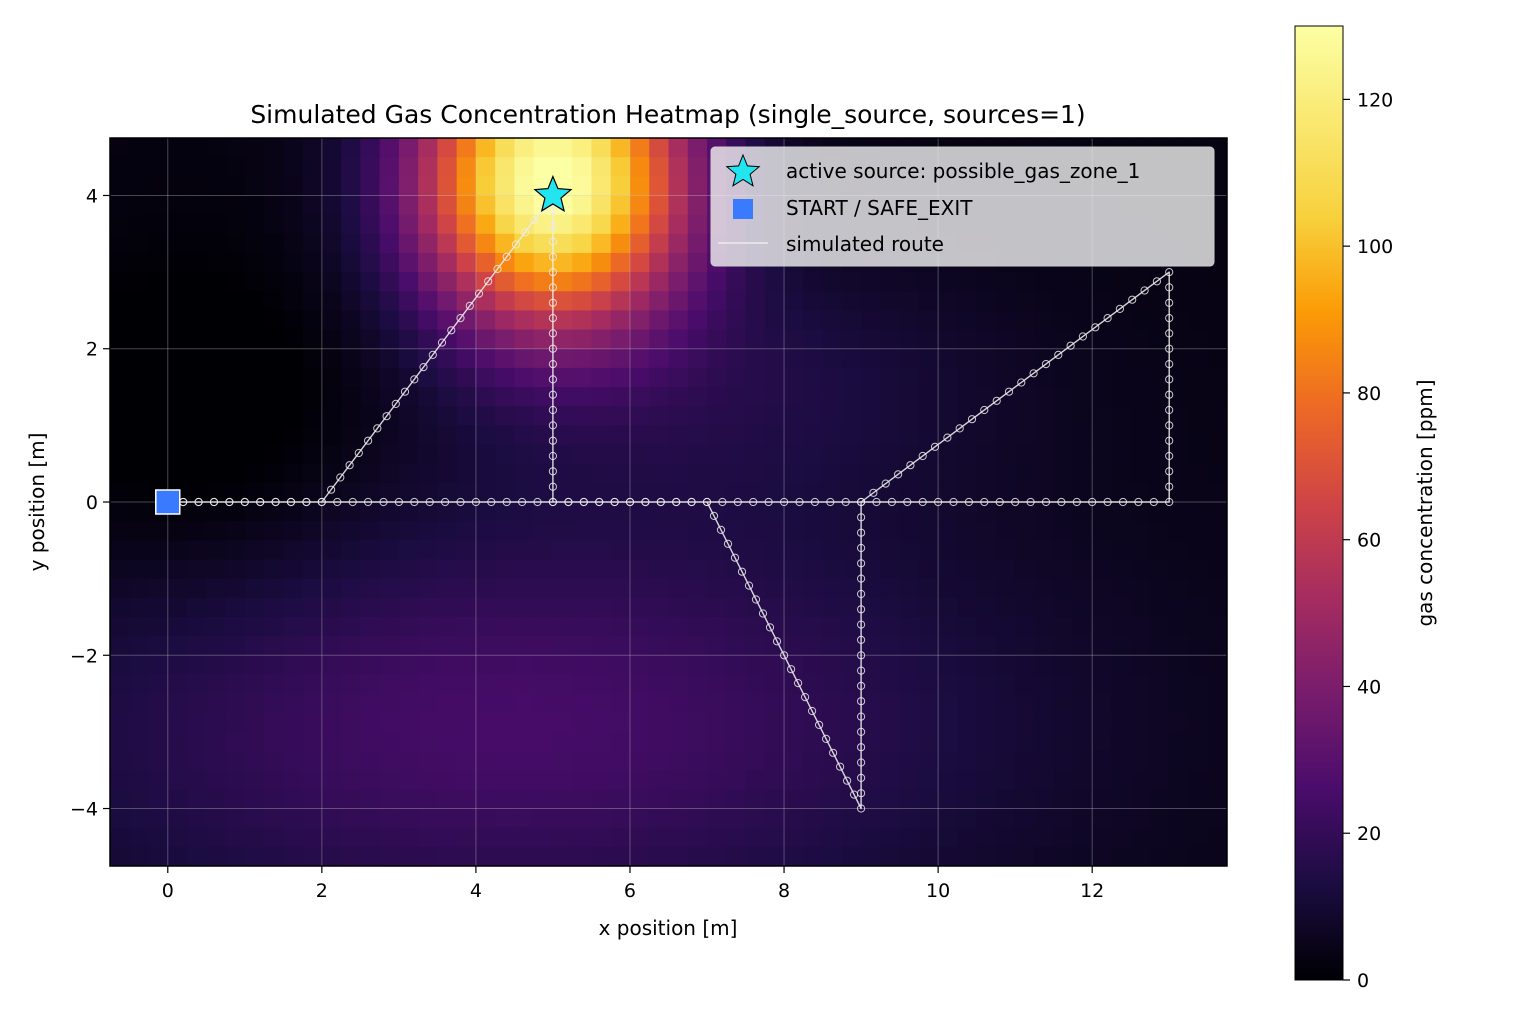 The width and height of the screenshot is (1530, 1020). I want to click on x-tick-label: 6, so click(630, 891).